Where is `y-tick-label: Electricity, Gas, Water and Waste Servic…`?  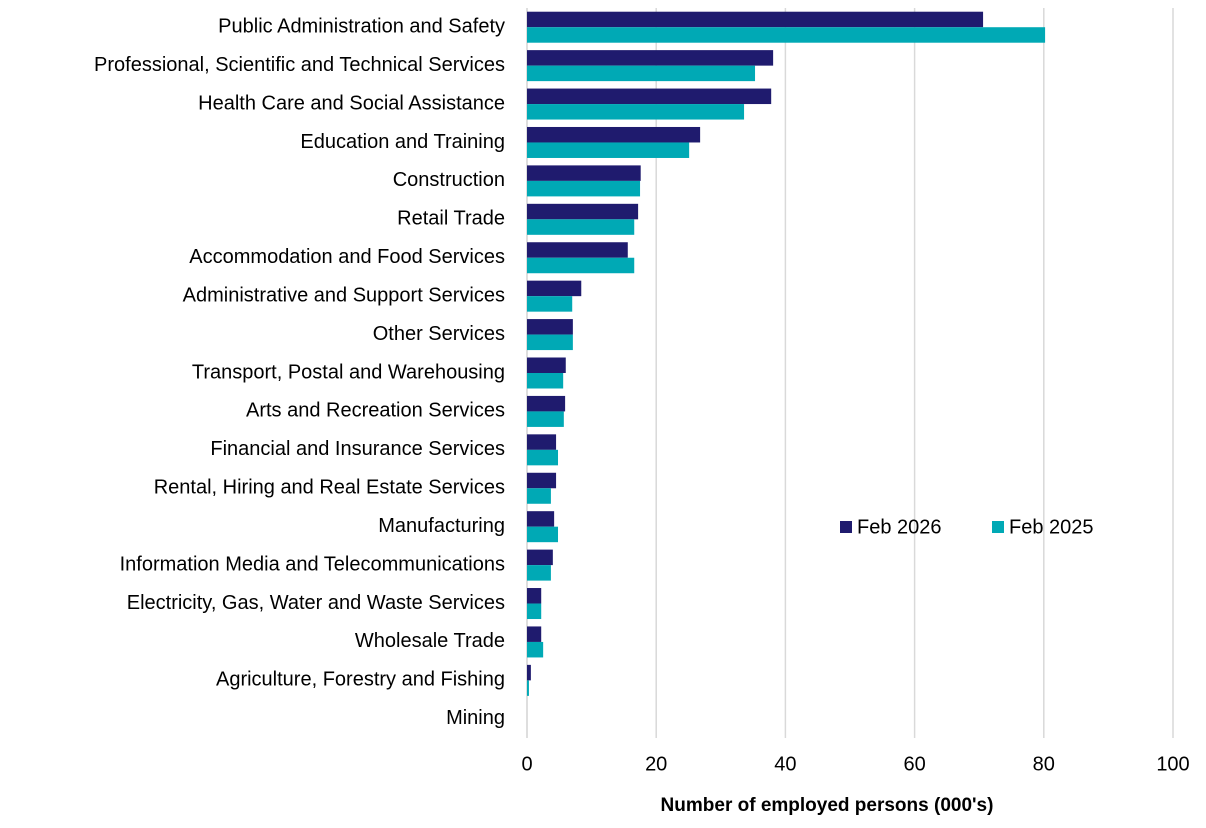 y-tick-label: Electricity, Gas, Water and Waste Servic… is located at coordinates (316, 603).